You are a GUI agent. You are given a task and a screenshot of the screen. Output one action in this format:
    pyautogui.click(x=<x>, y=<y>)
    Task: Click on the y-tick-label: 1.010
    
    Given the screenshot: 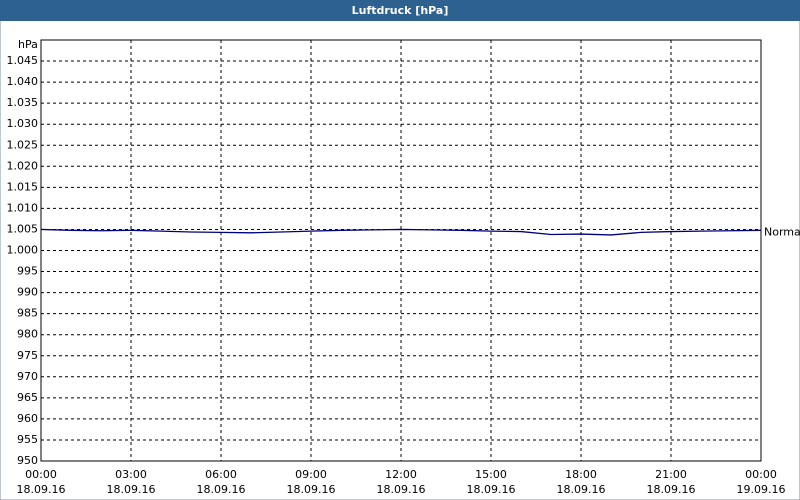 What is the action you would take?
    pyautogui.click(x=23, y=207)
    